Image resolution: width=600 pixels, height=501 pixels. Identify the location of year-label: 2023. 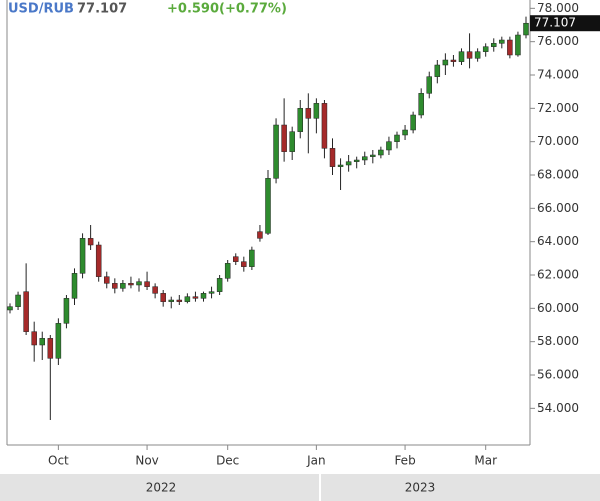
(420, 488).